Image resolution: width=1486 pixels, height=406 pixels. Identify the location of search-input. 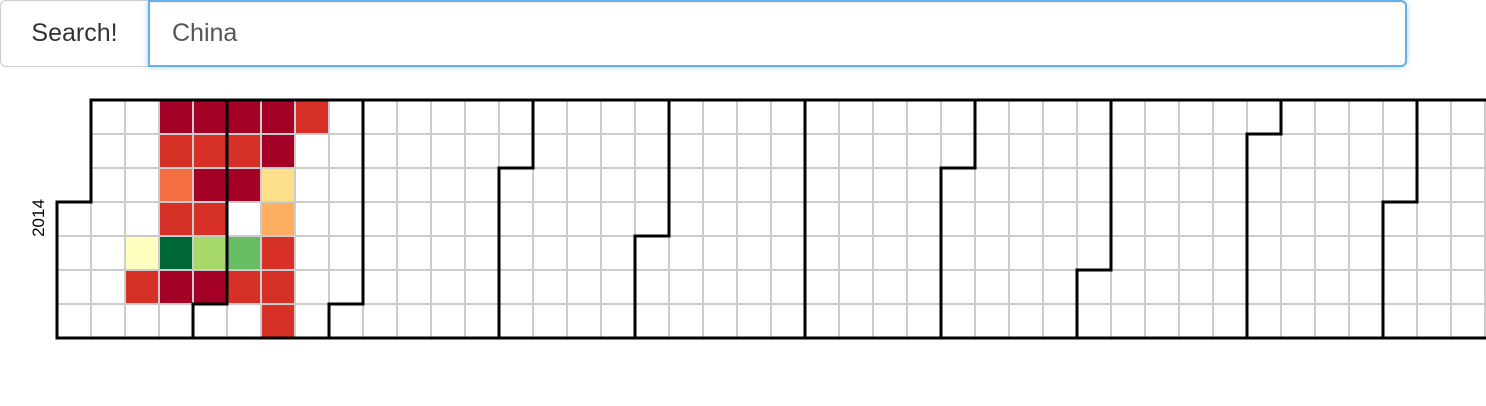
(777, 33).